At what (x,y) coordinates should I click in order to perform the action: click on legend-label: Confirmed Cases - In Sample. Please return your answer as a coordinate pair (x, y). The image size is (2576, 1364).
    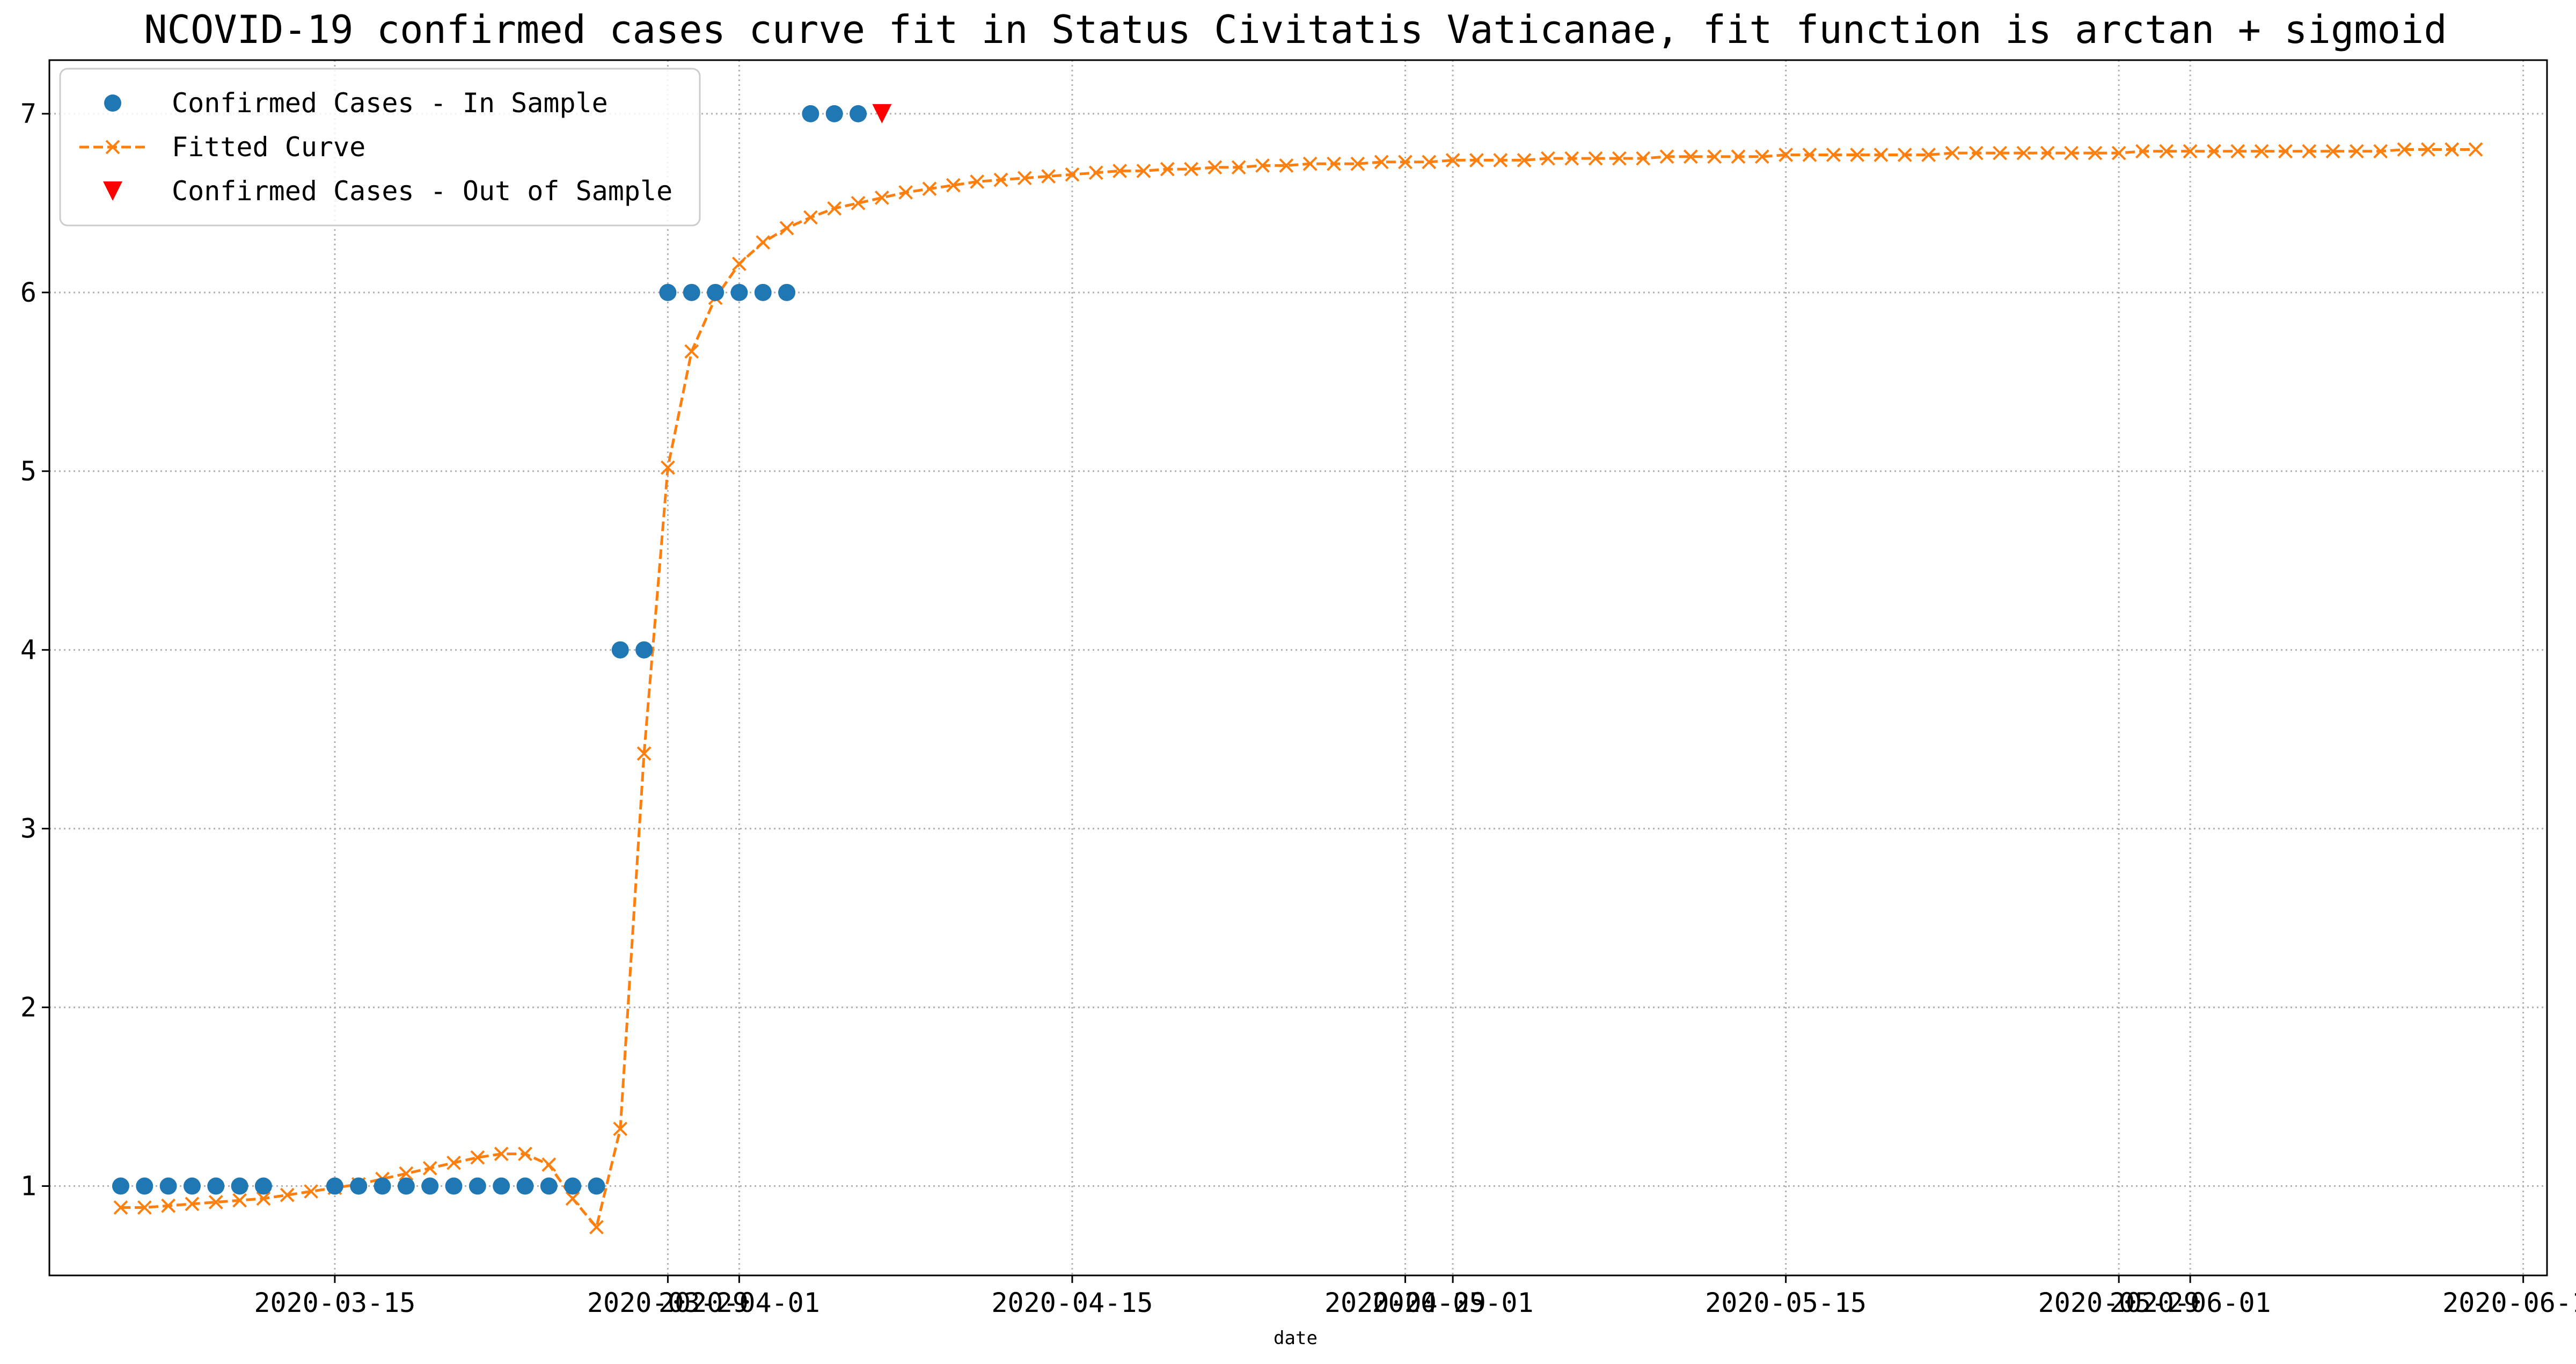
    Looking at the image, I should click on (390, 103).